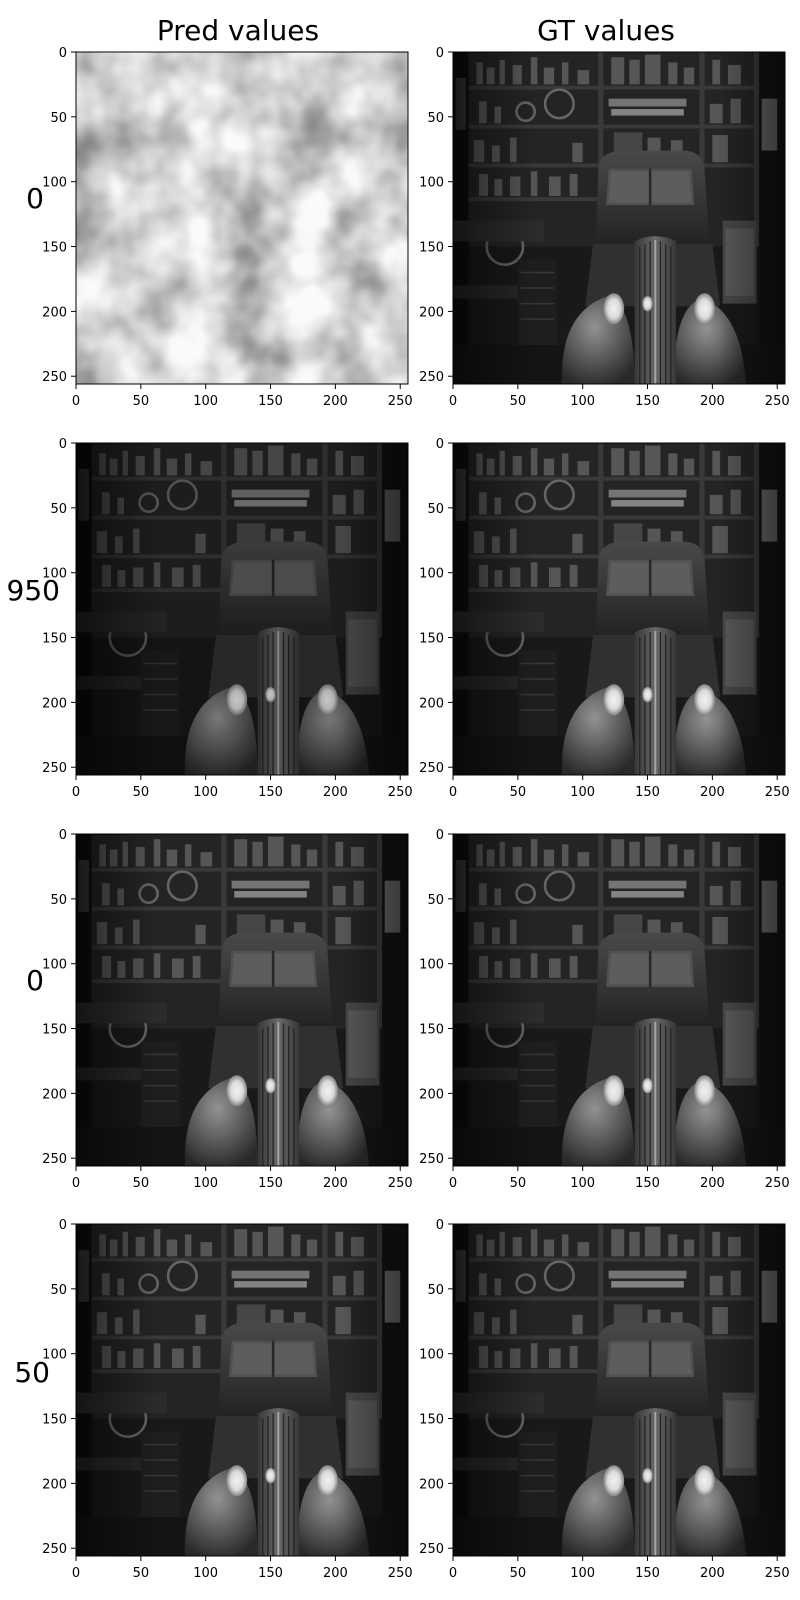 The height and width of the screenshot is (1600, 800). Describe the element at coordinates (33, 590) in the screenshot. I see `row-label-1: 950` at that location.